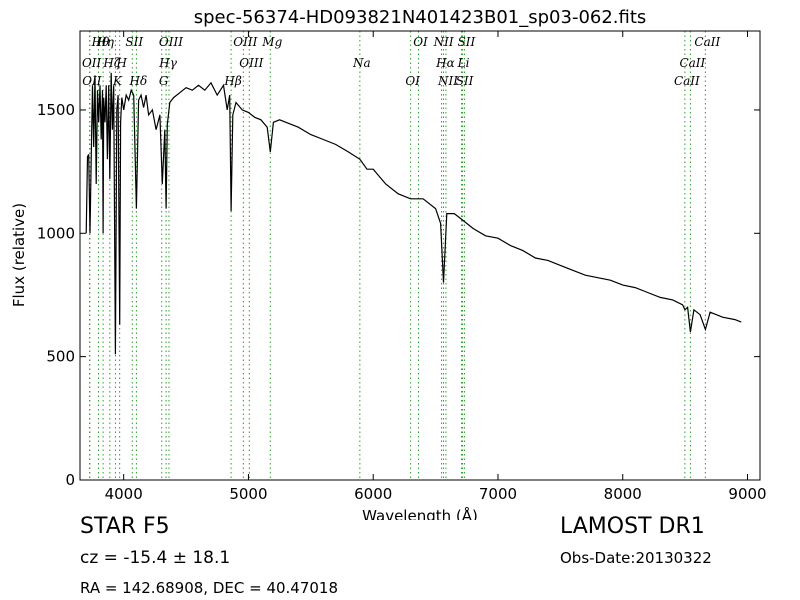  I want to click on x-tick-label: 6000, so click(373, 494).